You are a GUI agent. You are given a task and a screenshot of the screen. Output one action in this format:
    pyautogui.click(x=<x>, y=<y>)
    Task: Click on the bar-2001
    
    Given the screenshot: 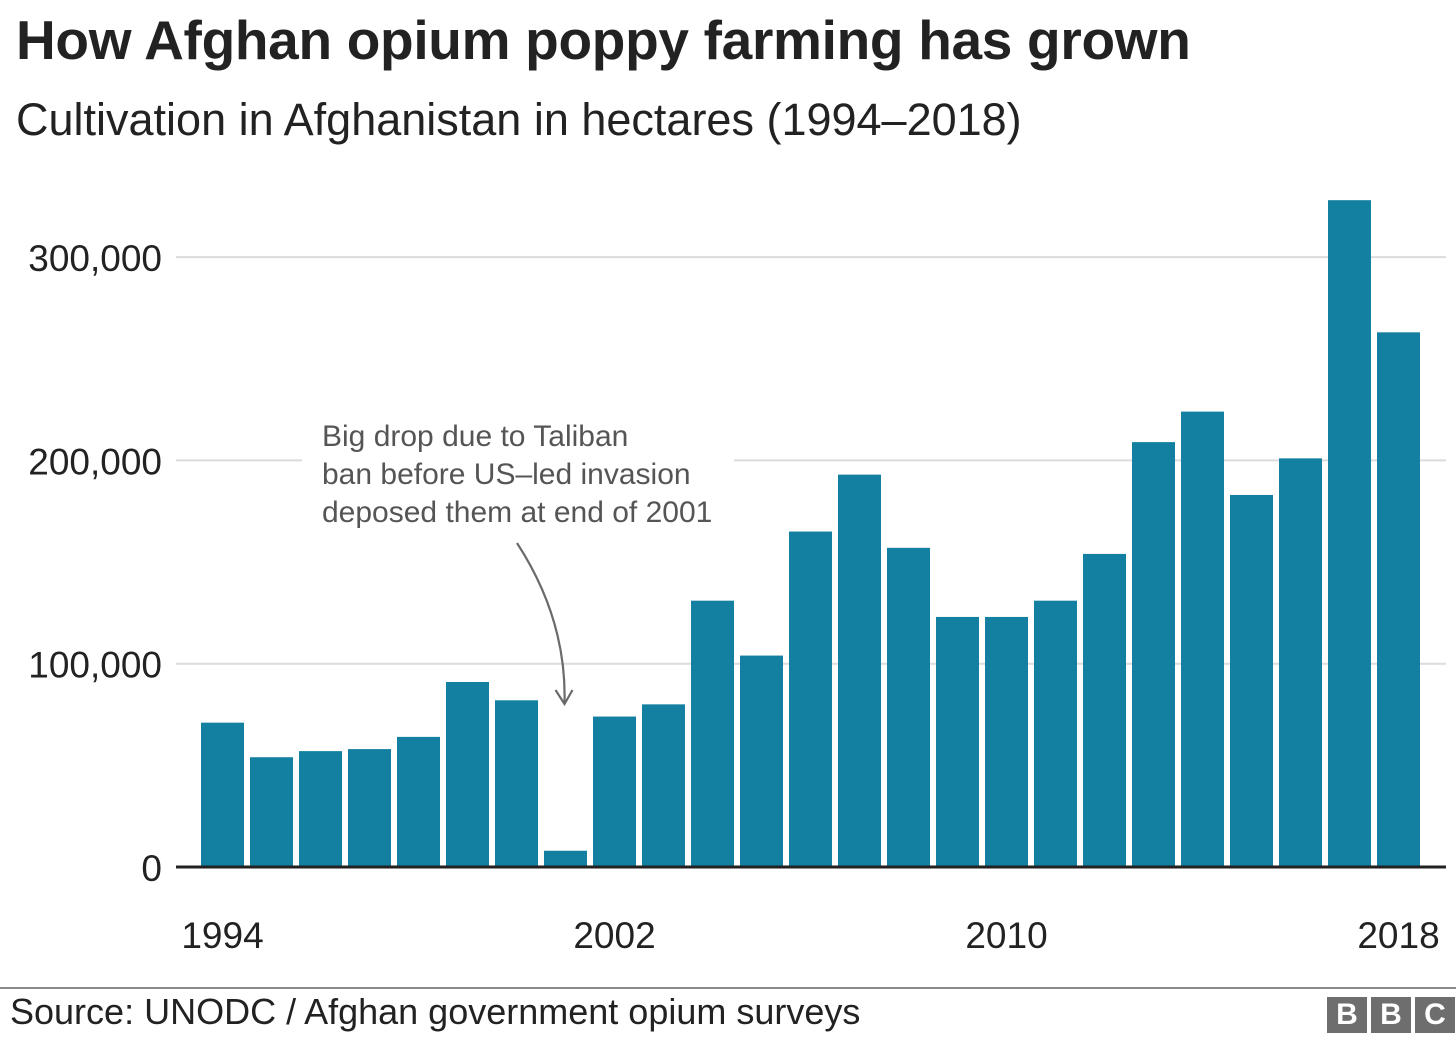 What is the action you would take?
    pyautogui.click(x=565, y=858)
    